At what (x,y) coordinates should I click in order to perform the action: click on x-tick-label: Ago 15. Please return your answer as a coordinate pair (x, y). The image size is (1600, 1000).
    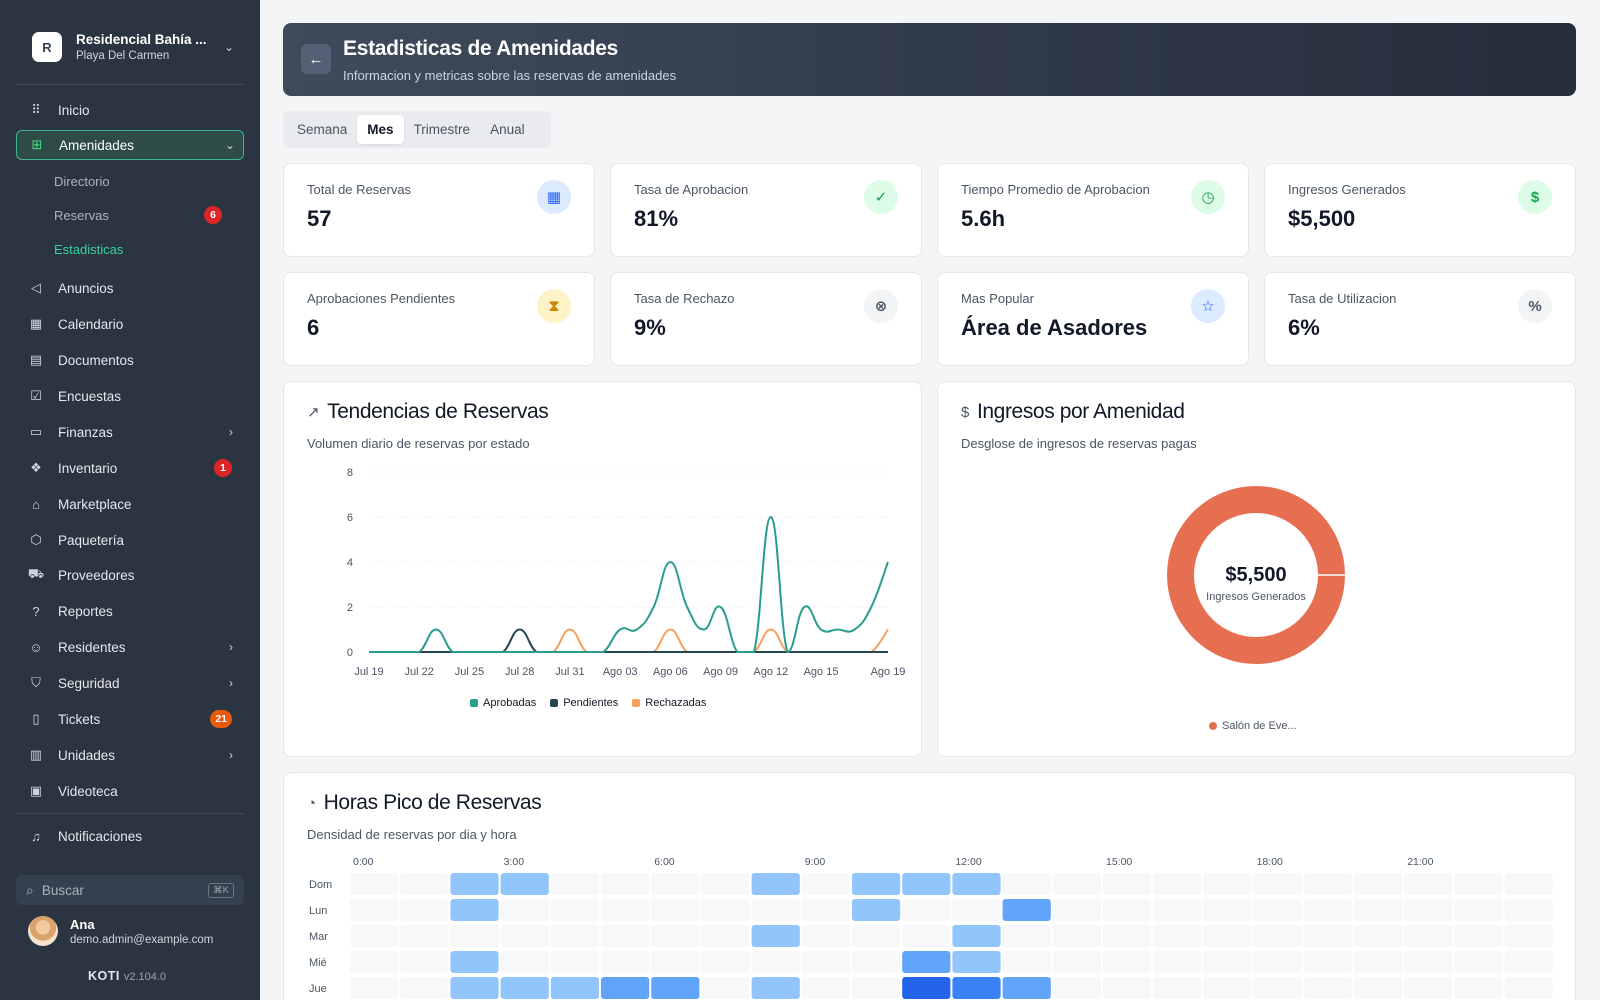
    Looking at the image, I should click on (821, 672).